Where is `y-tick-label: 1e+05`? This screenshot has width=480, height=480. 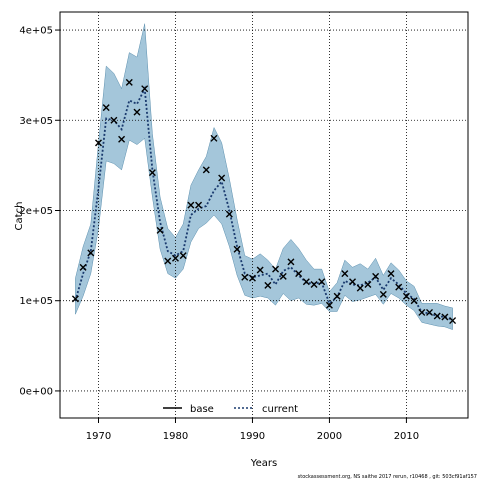
y-tick-label: 1e+05 is located at coordinates (36, 301).